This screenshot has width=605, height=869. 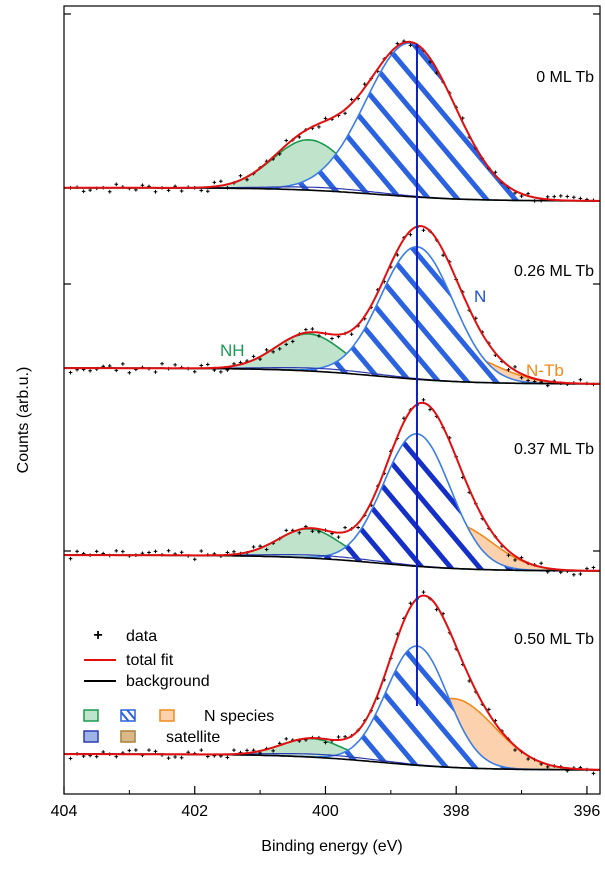 I want to click on legend-satellite-label: satellite, so click(x=193, y=737).